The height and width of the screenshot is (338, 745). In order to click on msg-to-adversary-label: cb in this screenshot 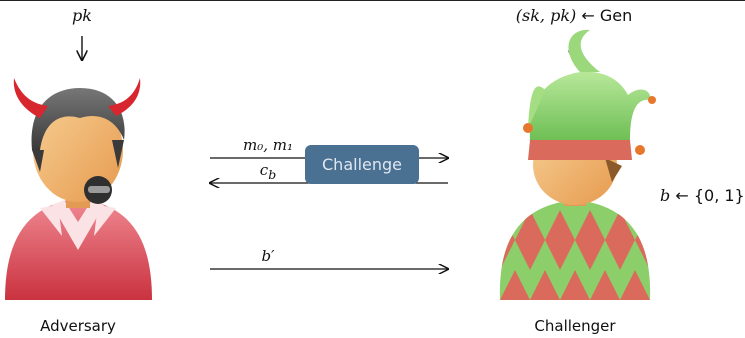, I will do `click(268, 171)`.